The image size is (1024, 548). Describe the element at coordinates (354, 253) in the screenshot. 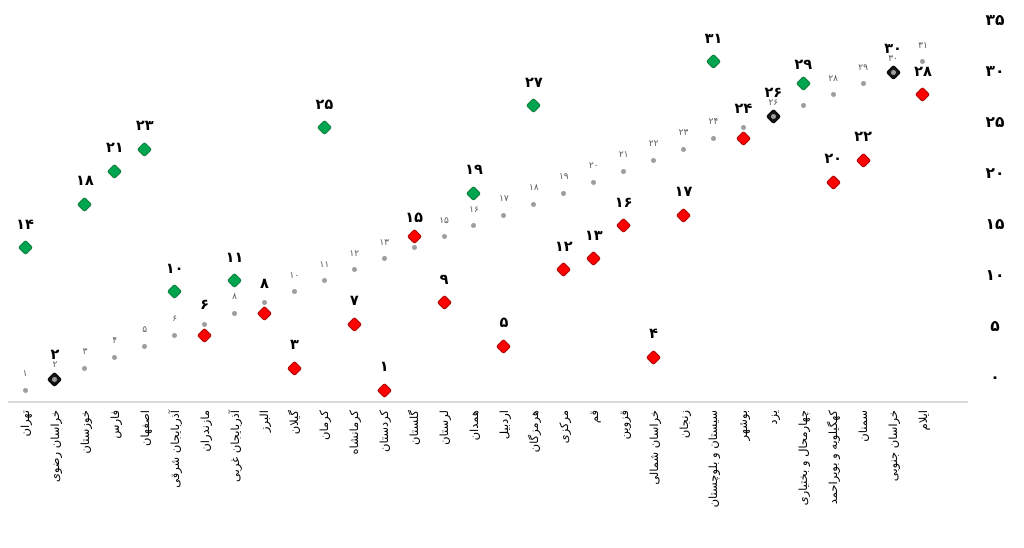

I see `sequence-label: ۱۲` at that location.